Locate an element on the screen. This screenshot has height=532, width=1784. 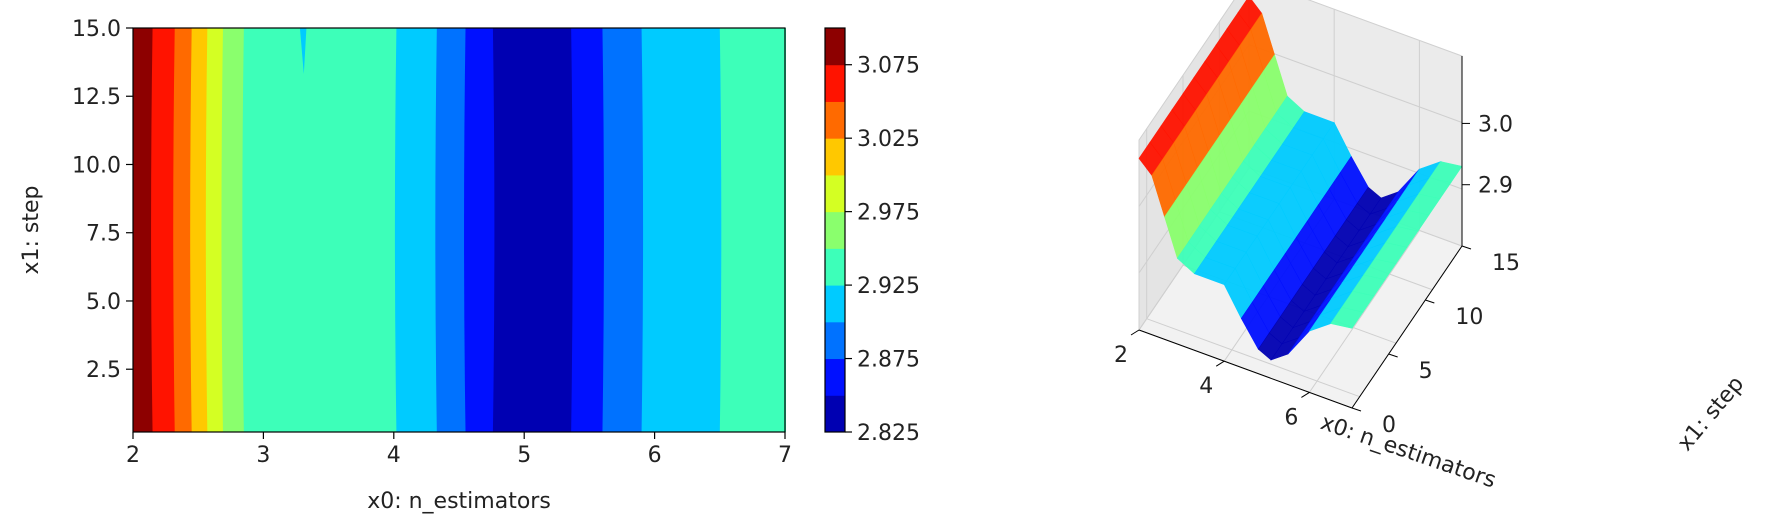
surface-x-axis-label: x0: n_estimators is located at coordinates (1408, 451).